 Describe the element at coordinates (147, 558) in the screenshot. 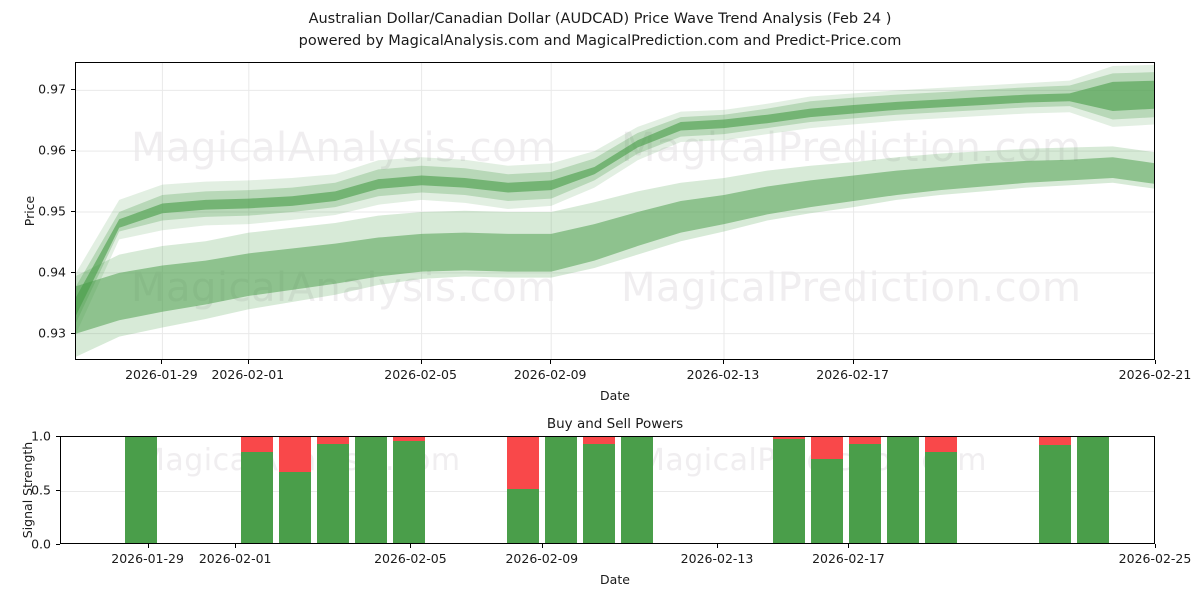

I see `power-x-tick-label: 2026-01-29` at that location.